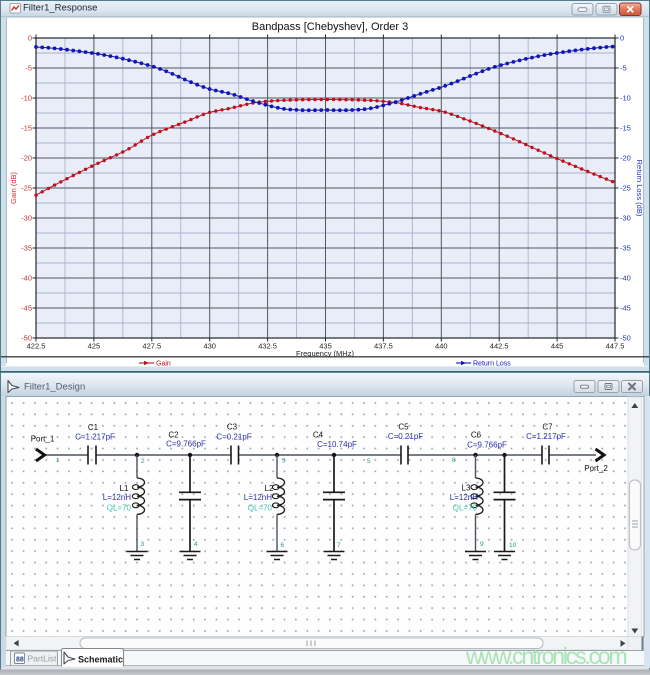 This screenshot has width=650, height=675. Describe the element at coordinates (60, 8) in the screenshot. I see `svg-text: Filter1_Response` at that location.